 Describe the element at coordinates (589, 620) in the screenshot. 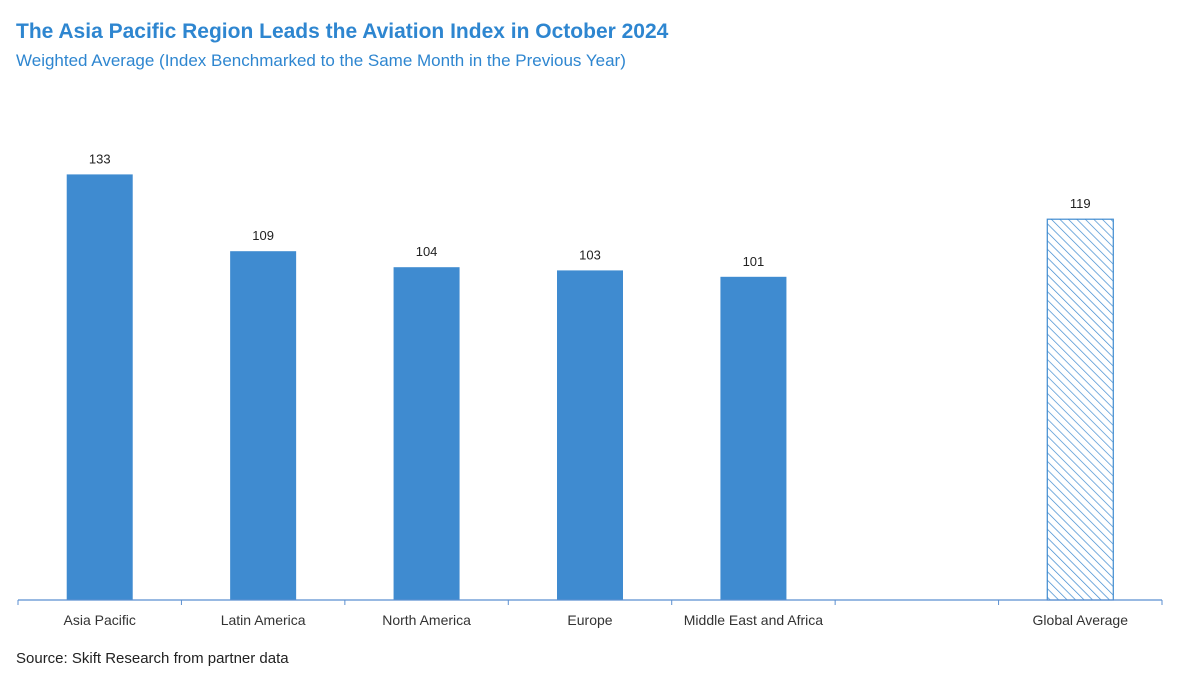

I see `category-label-europe: Europe` at that location.